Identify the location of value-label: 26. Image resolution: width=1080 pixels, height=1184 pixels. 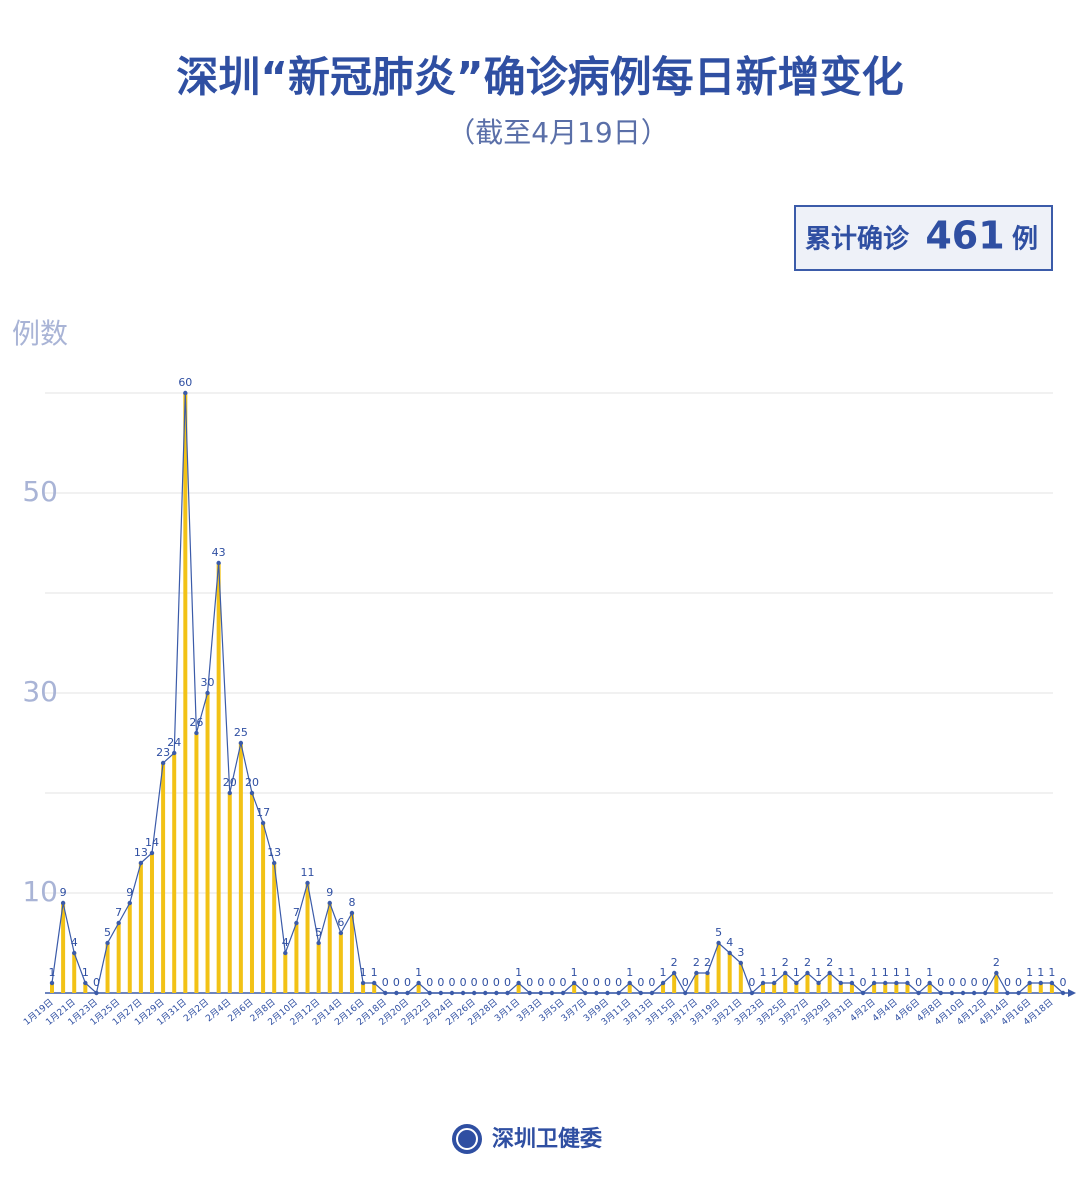
(196, 722).